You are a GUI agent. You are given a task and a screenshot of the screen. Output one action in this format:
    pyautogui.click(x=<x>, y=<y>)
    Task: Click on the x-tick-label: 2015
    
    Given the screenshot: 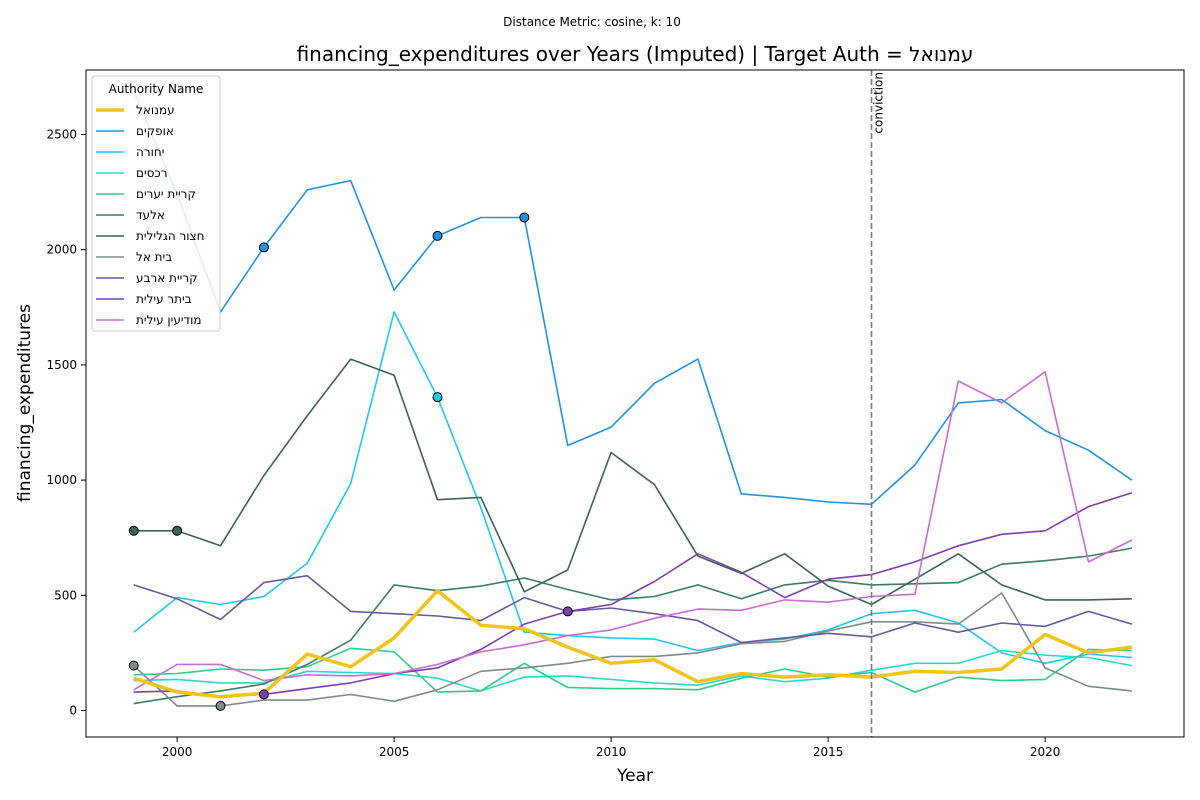 What is the action you would take?
    pyautogui.click(x=828, y=752)
    